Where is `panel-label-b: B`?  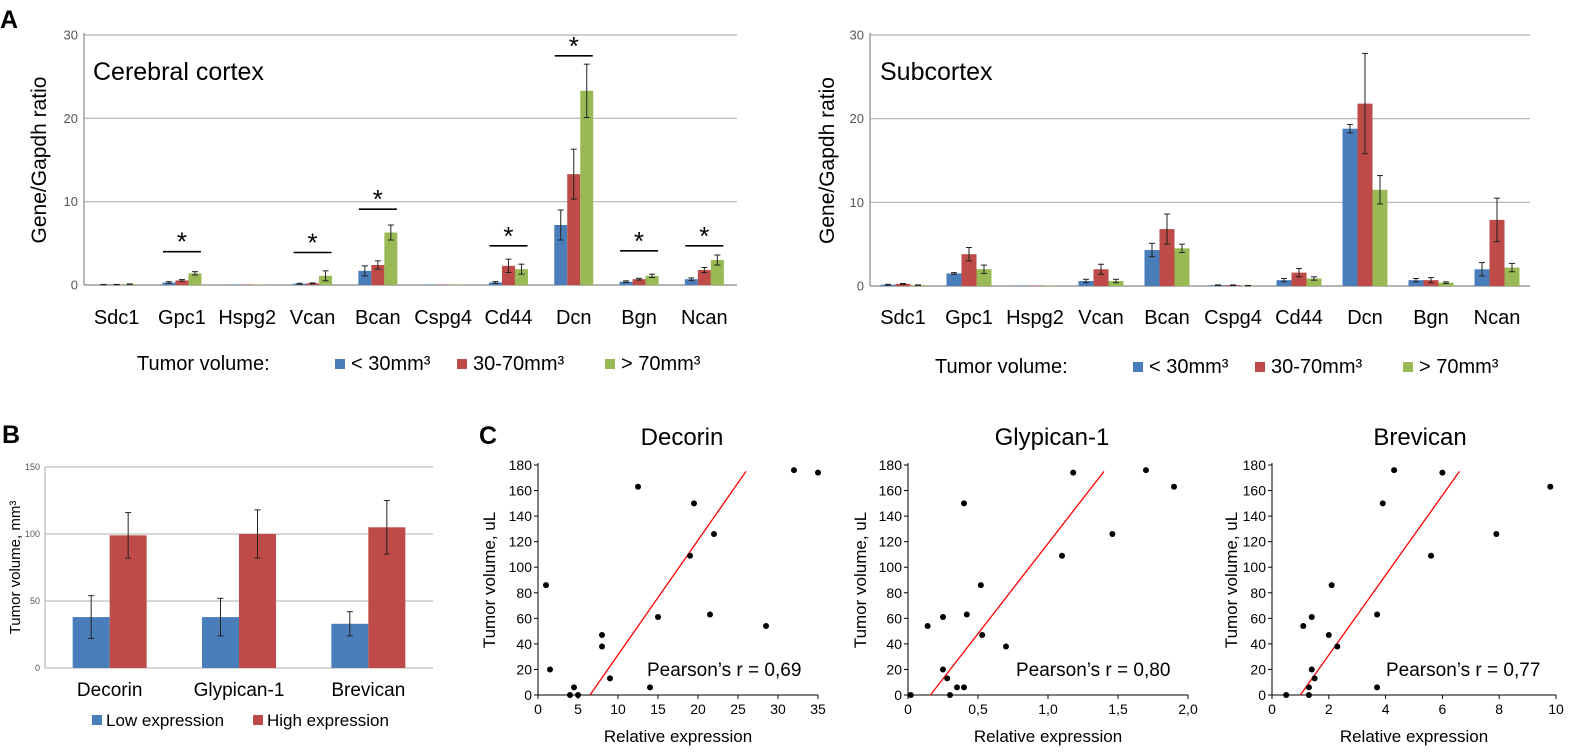
panel-label-b: B is located at coordinates (11, 435).